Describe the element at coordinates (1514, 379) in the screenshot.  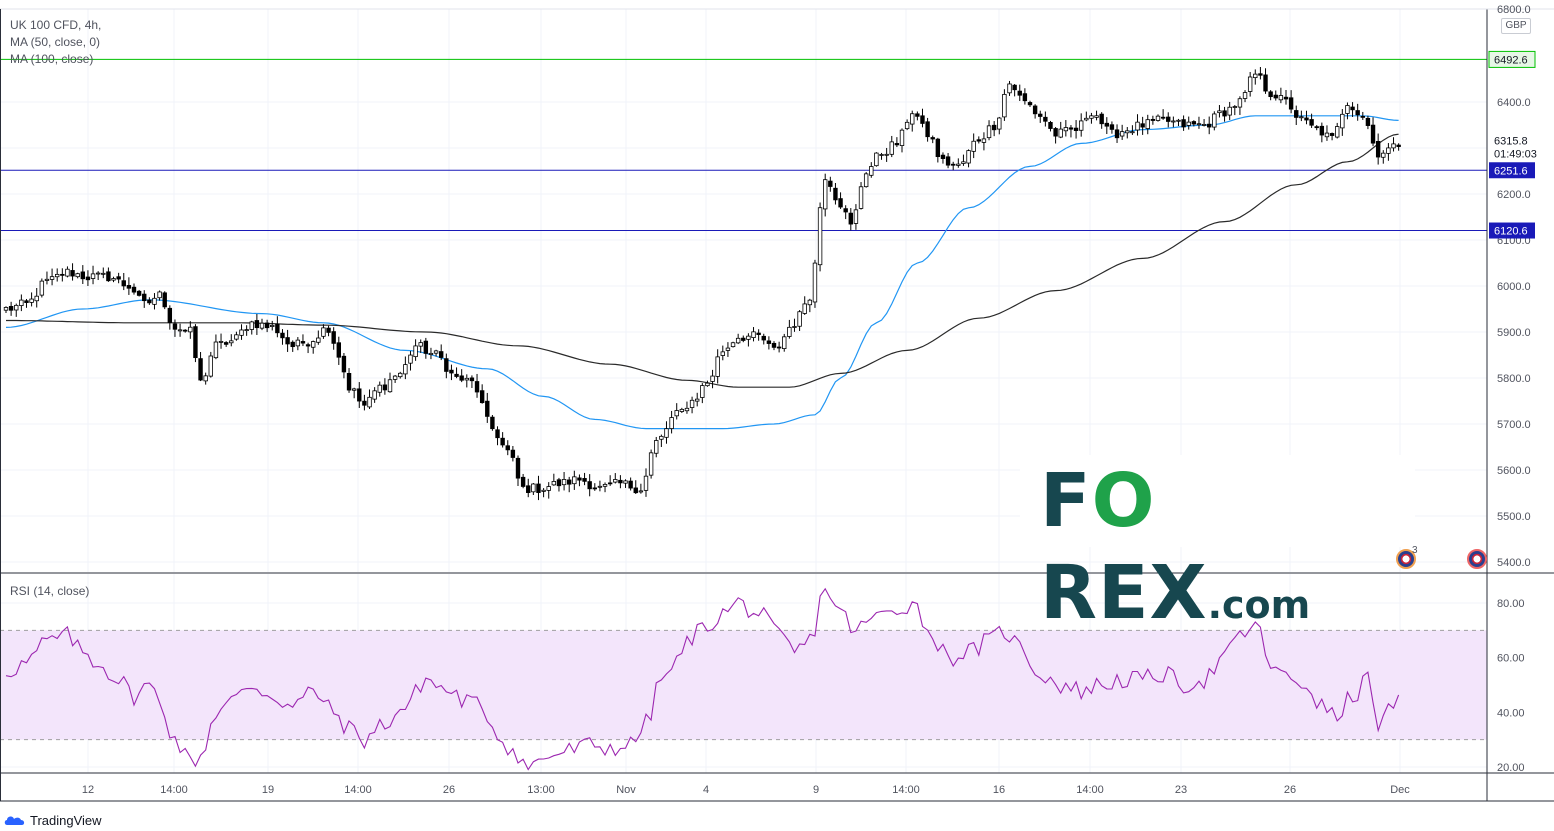
I see `price-tick-label: 5800.0` at that location.